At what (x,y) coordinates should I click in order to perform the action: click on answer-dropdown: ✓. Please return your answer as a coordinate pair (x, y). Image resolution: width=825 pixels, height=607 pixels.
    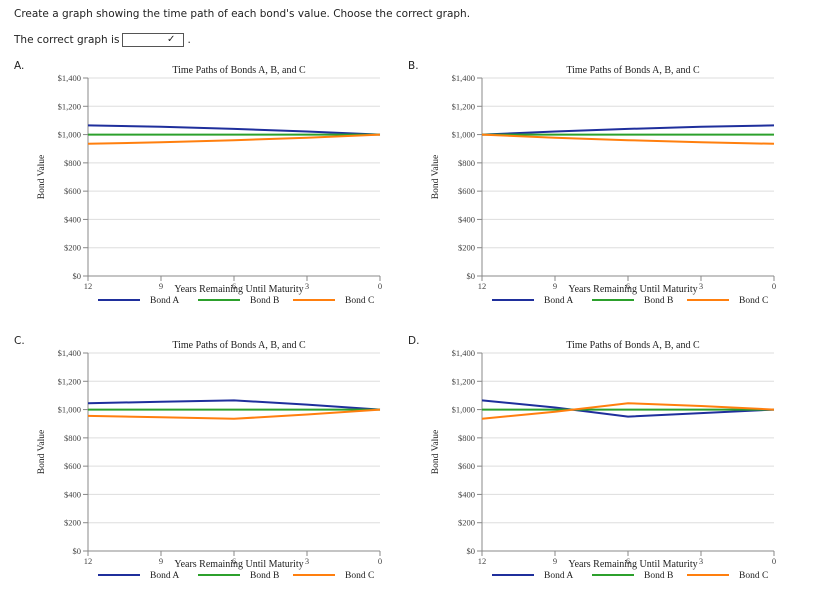
    Looking at the image, I should click on (153, 40).